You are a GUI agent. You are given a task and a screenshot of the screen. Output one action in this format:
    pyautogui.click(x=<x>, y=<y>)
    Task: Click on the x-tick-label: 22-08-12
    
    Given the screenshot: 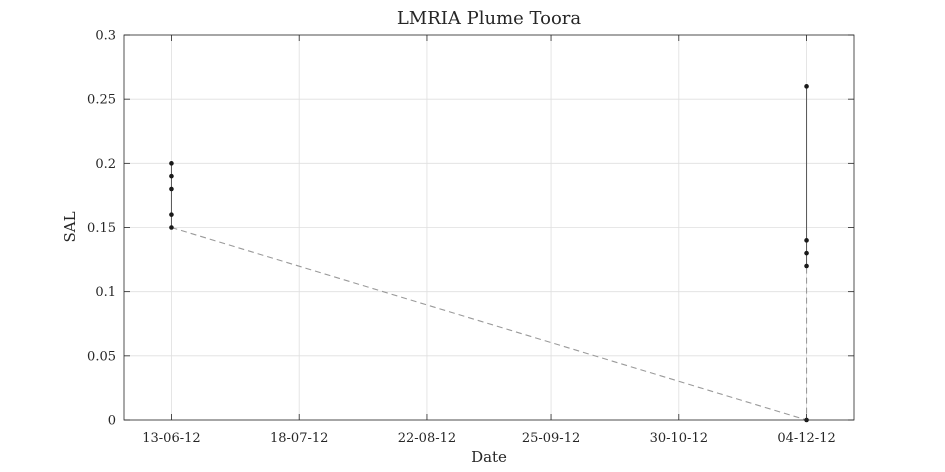 What is the action you would take?
    pyautogui.click(x=427, y=438)
    